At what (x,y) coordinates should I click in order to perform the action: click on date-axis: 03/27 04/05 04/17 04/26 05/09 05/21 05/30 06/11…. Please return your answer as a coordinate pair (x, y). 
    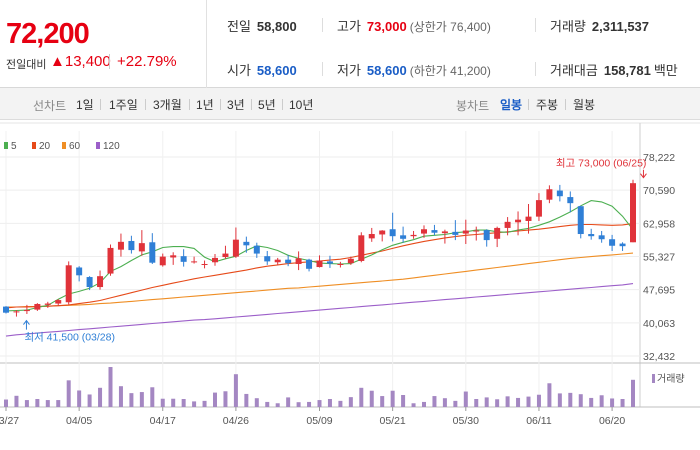
    Looking at the image, I should click on (312, 417).